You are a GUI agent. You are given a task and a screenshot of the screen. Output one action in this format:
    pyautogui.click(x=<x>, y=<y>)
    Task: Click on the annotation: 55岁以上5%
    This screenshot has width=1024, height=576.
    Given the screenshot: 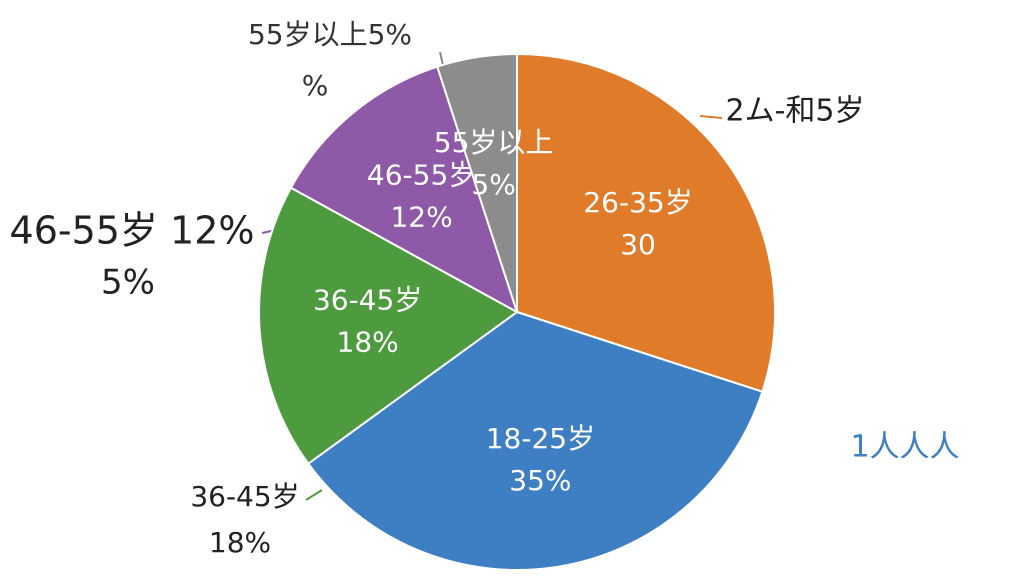 What is the action you would take?
    pyautogui.click(x=330, y=34)
    